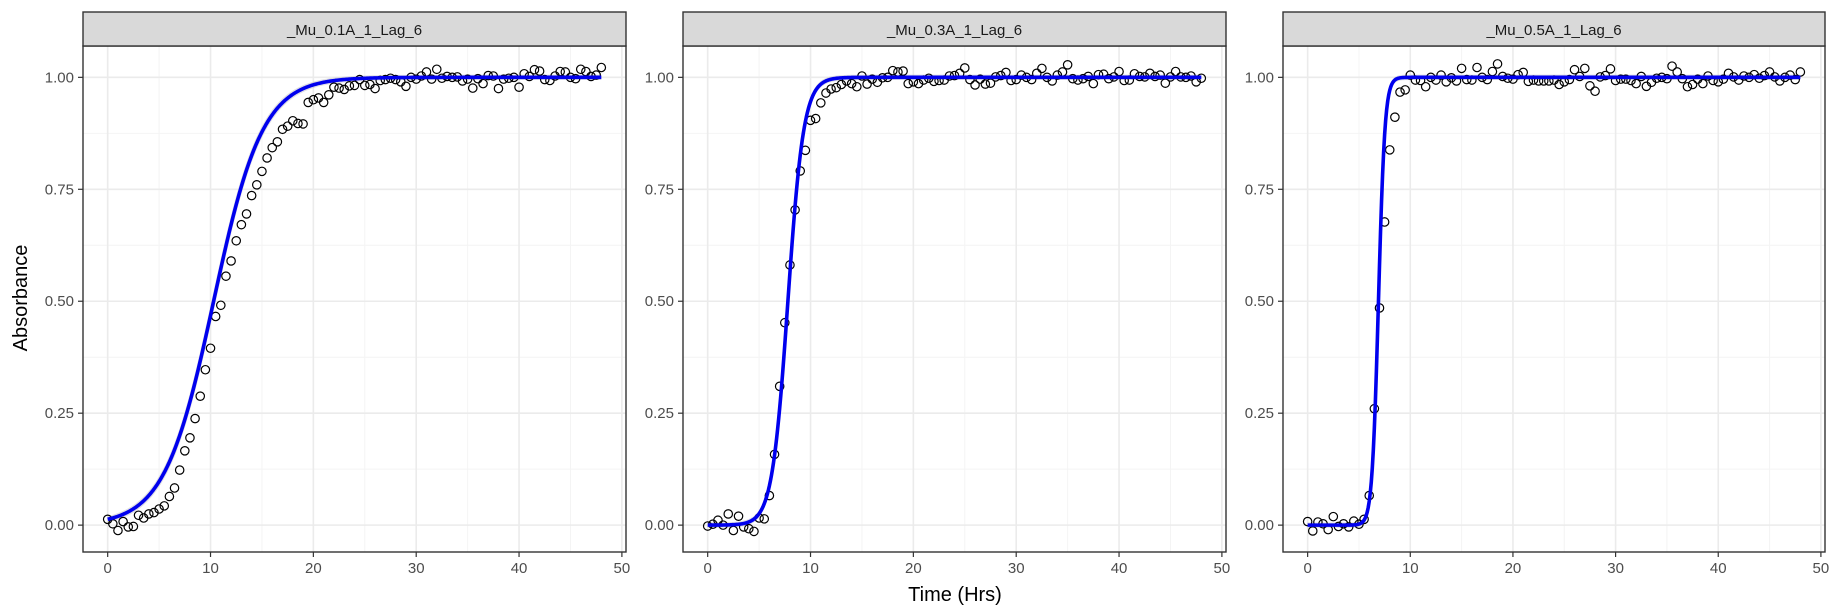  I want to click on facet-strip, so click(954, 29).